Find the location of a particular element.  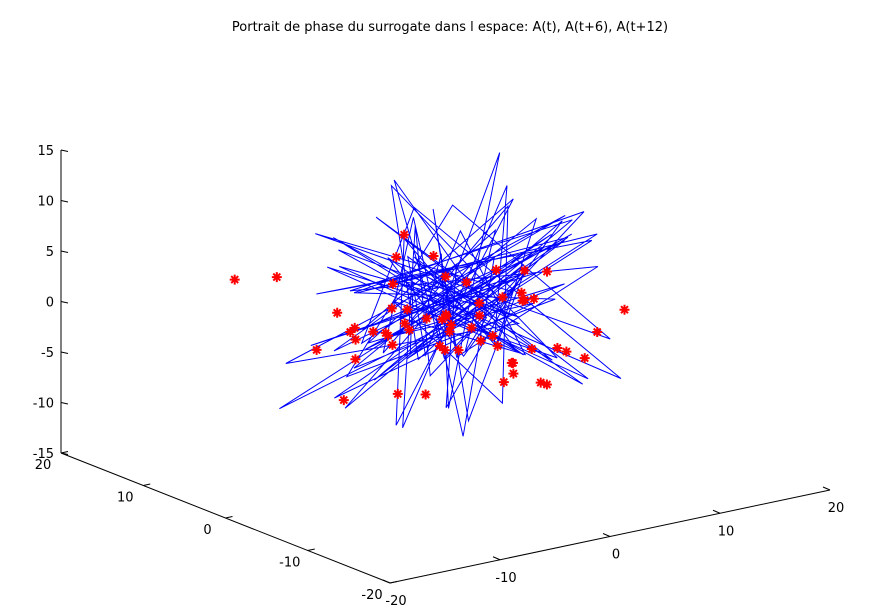

marker-series is located at coordinates (429, 317).